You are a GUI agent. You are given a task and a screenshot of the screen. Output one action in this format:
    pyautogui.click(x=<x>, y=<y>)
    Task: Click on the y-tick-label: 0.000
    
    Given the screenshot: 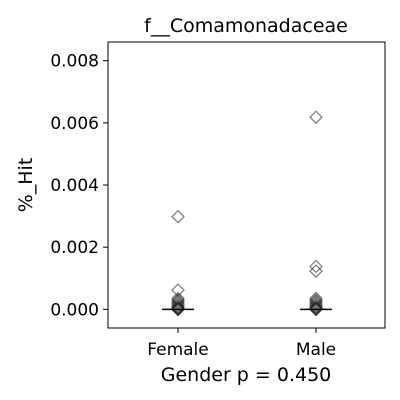 What is the action you would take?
    pyautogui.click(x=74, y=310)
    